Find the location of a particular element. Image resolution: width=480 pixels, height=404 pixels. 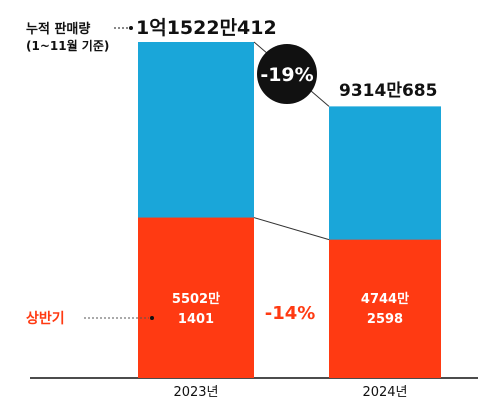

change-badge-first-half-text: -14% is located at coordinates (290, 313).